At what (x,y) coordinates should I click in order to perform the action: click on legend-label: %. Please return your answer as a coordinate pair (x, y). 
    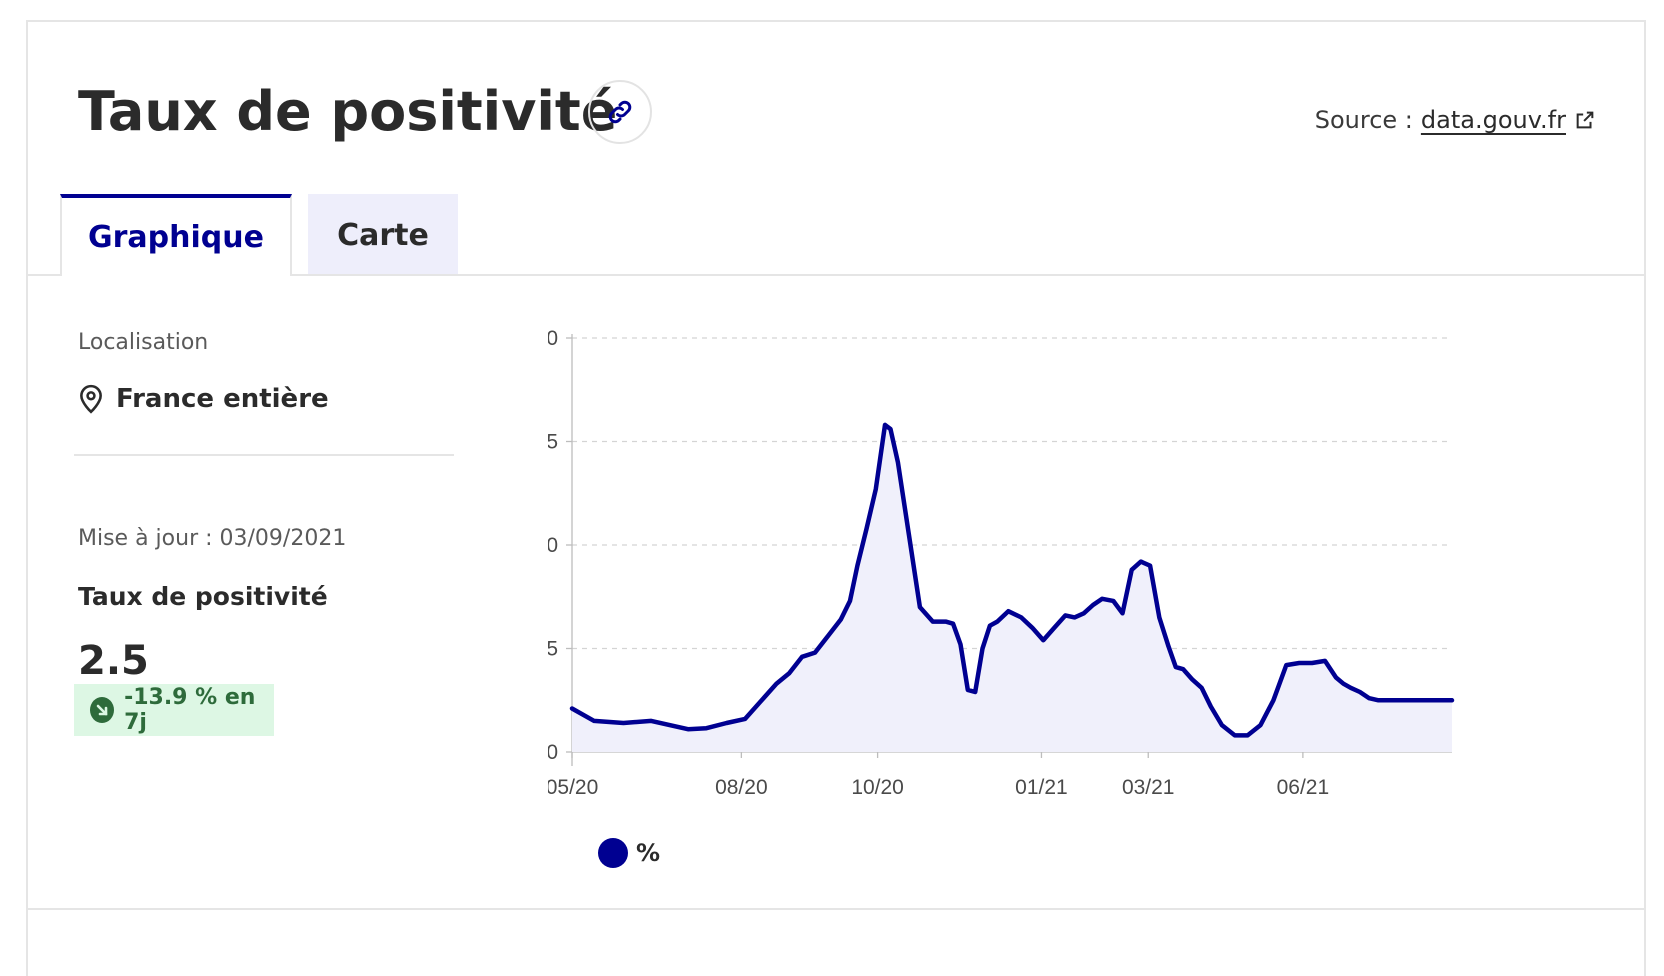
    Looking at the image, I should click on (648, 853).